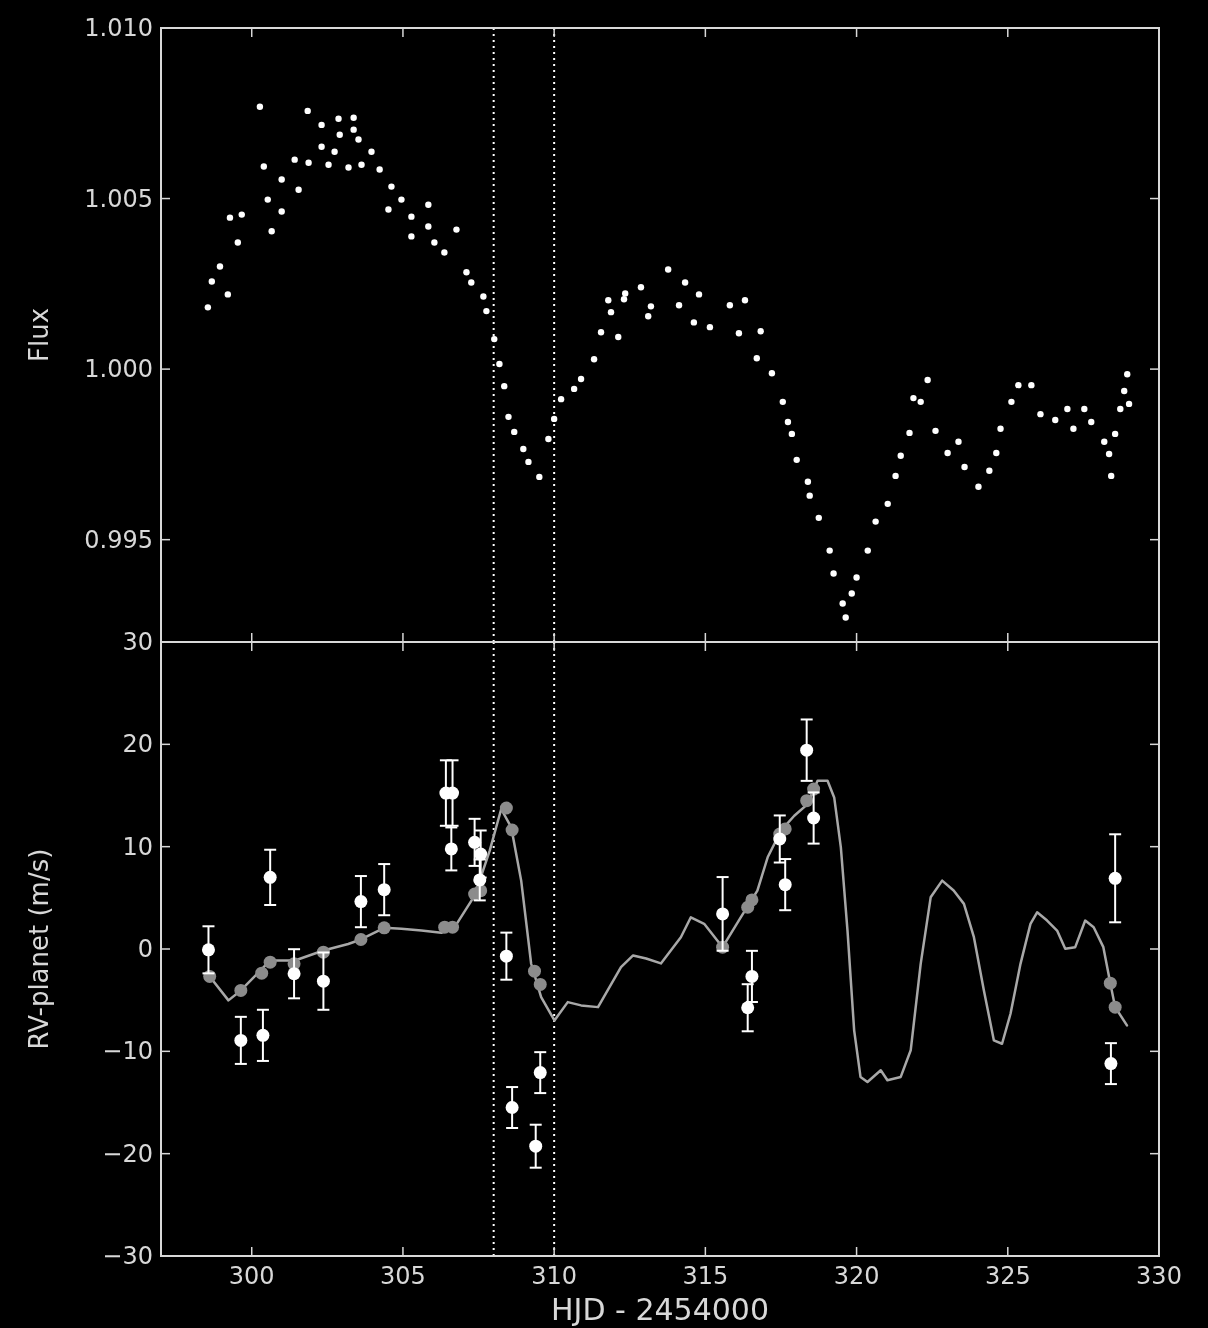  I want to click on y-axis-title: Flux, so click(39, 335).